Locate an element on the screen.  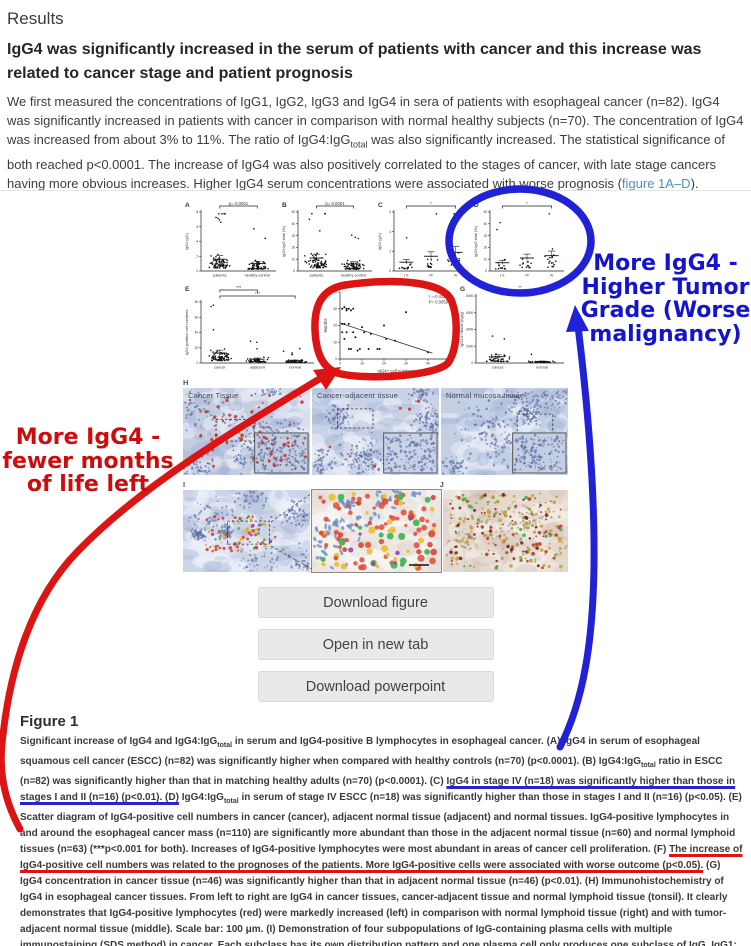
download-figure-button: Download figure is located at coordinates (375, 602).